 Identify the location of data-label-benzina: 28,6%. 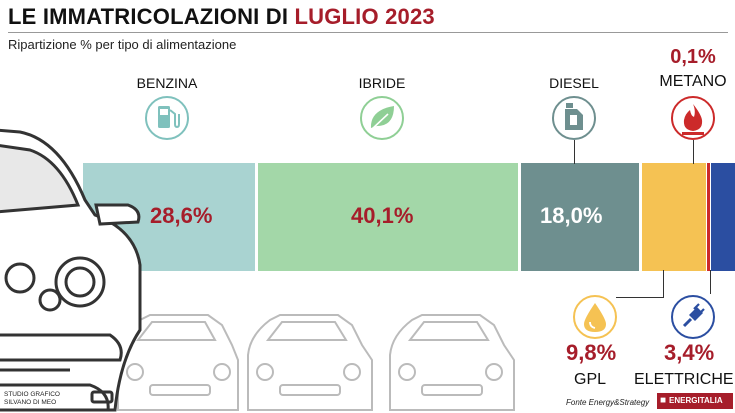
(181, 215).